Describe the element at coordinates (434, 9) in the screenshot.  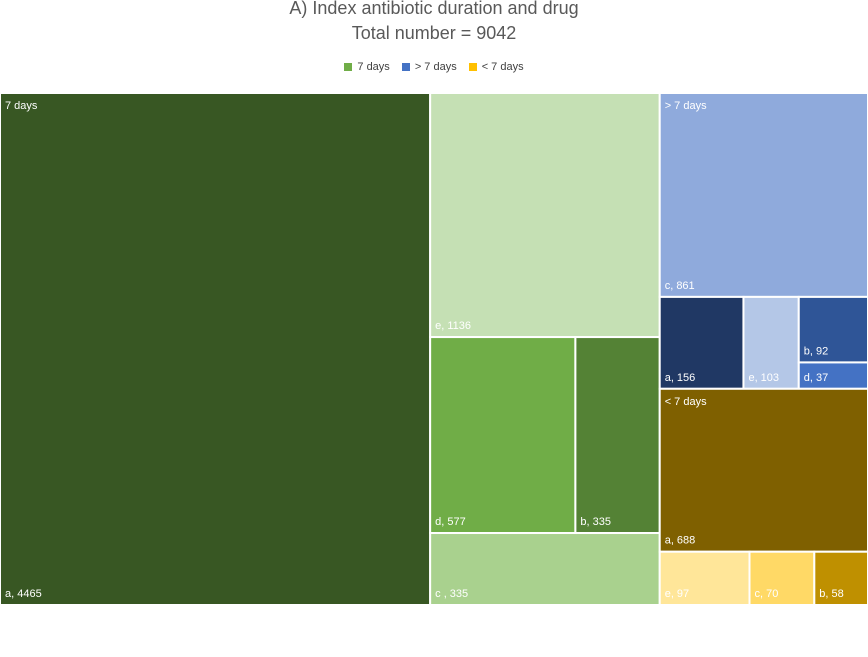
I see `chart-title: A) Index antibiotic duration and drug` at that location.